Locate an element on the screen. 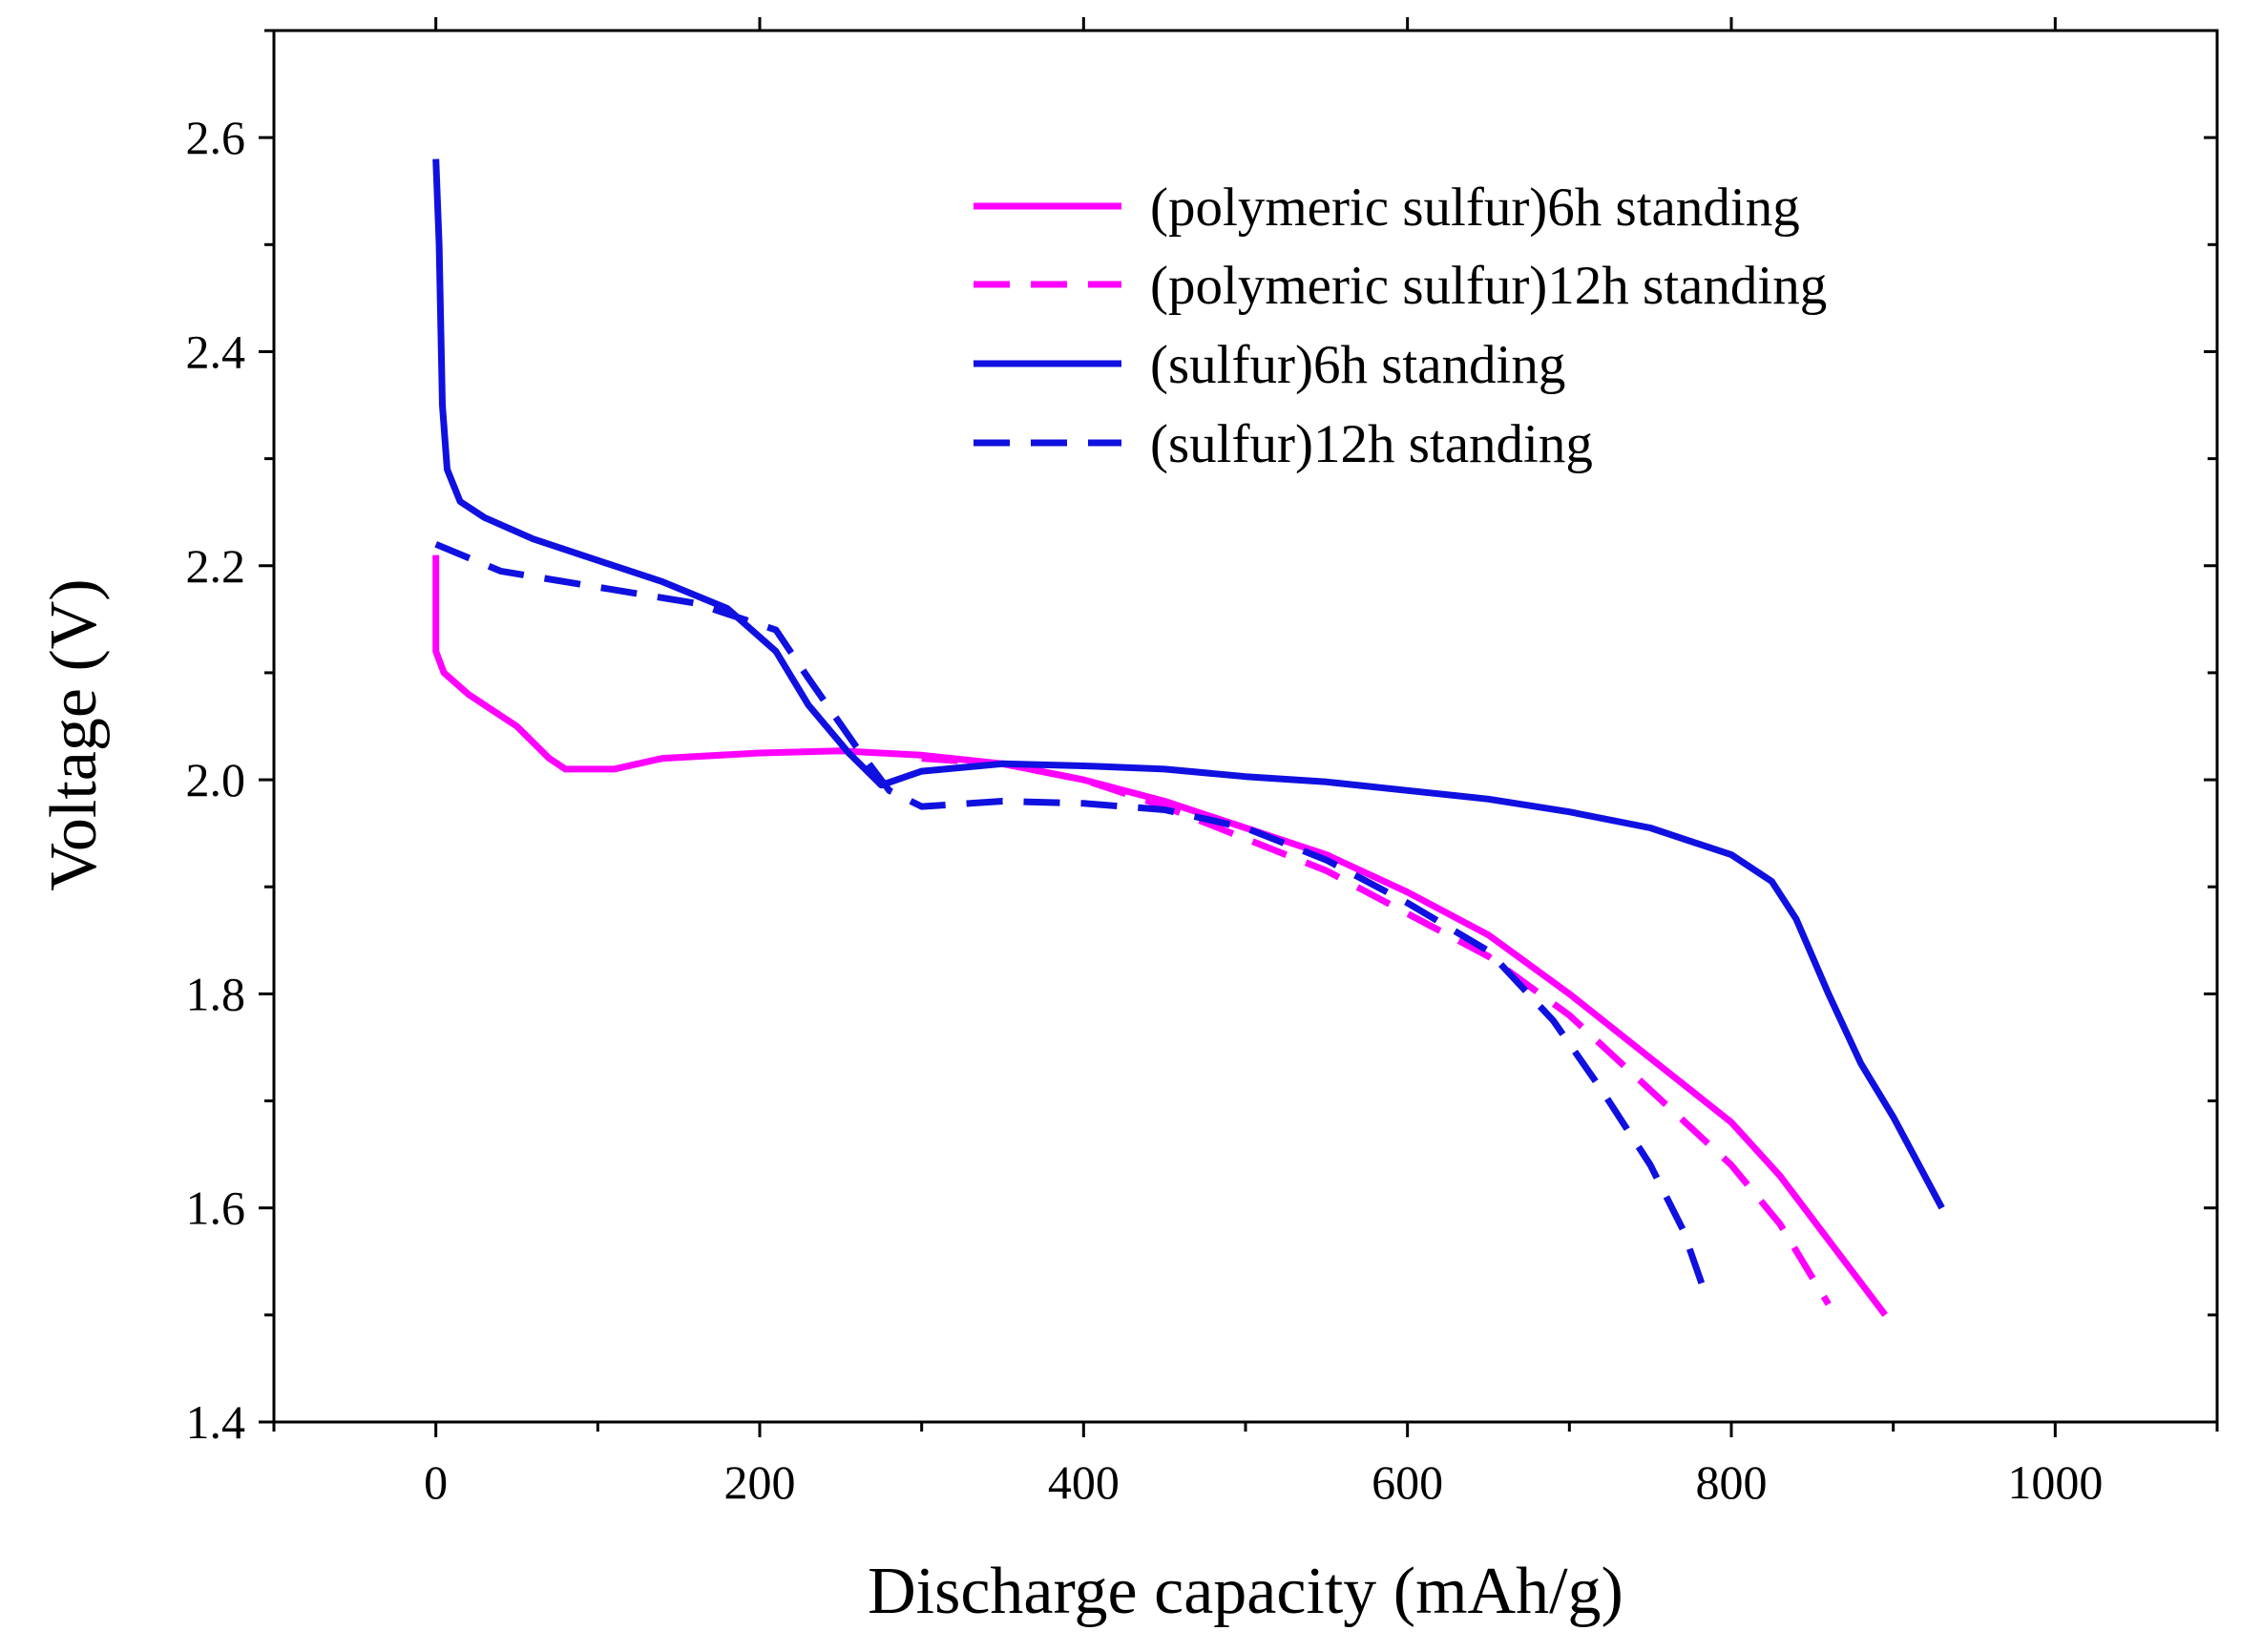 Image resolution: width=2241 pixels, height=1652 pixels. x-tick-label: 600 is located at coordinates (1407, 1482).